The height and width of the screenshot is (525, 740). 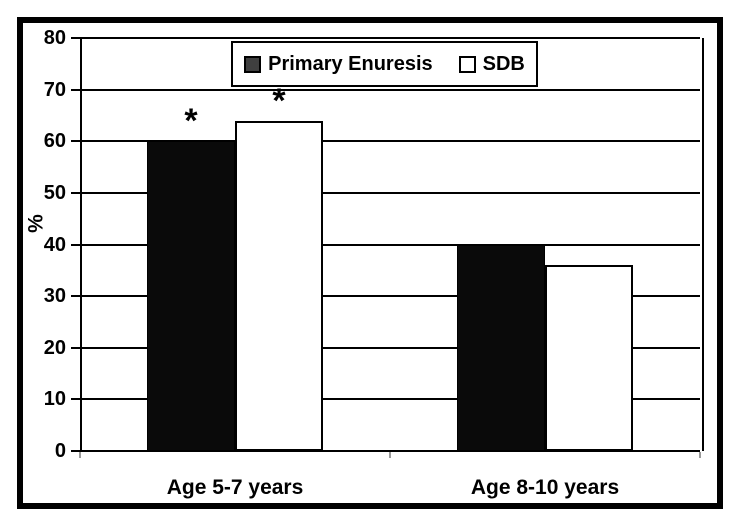 I want to click on x-axis-category-label: Age 8-10 years, so click(x=545, y=487).